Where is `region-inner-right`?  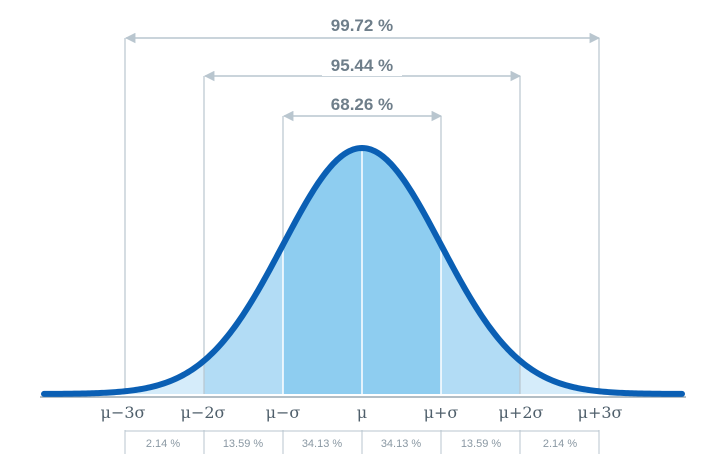 region-inner-right is located at coordinates (401, 271).